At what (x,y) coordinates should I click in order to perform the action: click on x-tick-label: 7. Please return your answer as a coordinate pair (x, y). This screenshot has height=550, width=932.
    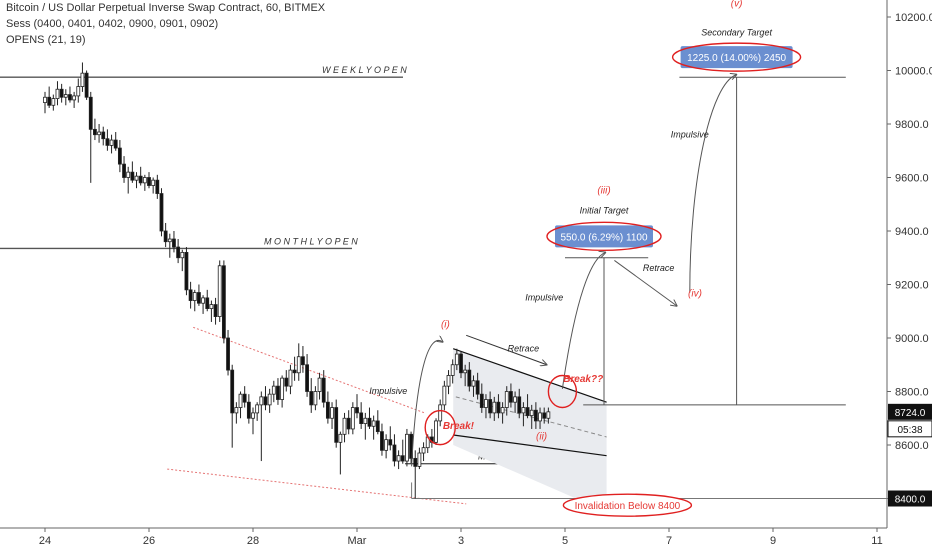
    Looking at the image, I should click on (669, 541).